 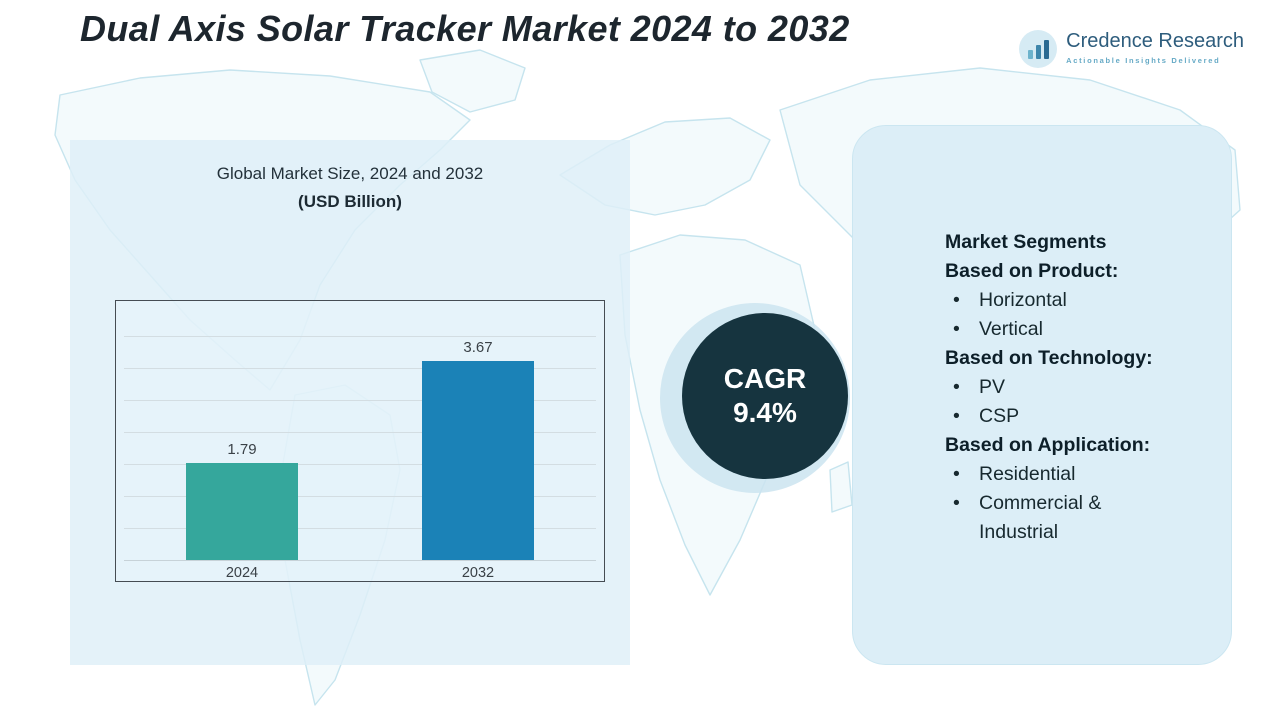 What do you see at coordinates (841, 487) in the screenshot?
I see `map-madagascar` at bounding box center [841, 487].